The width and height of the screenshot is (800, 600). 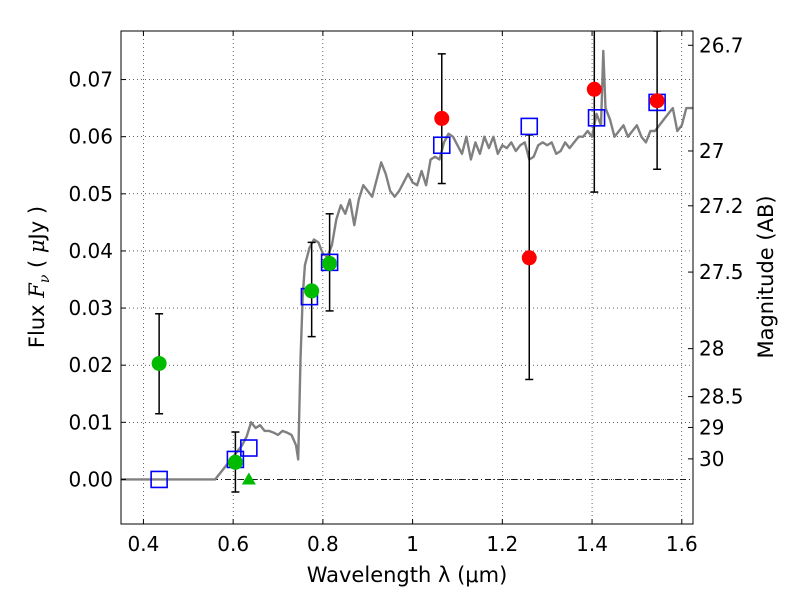 I want to click on y2-axis: 26.7 27 27.2 27.5 28 28.5 29 30, so click(x=716, y=252).